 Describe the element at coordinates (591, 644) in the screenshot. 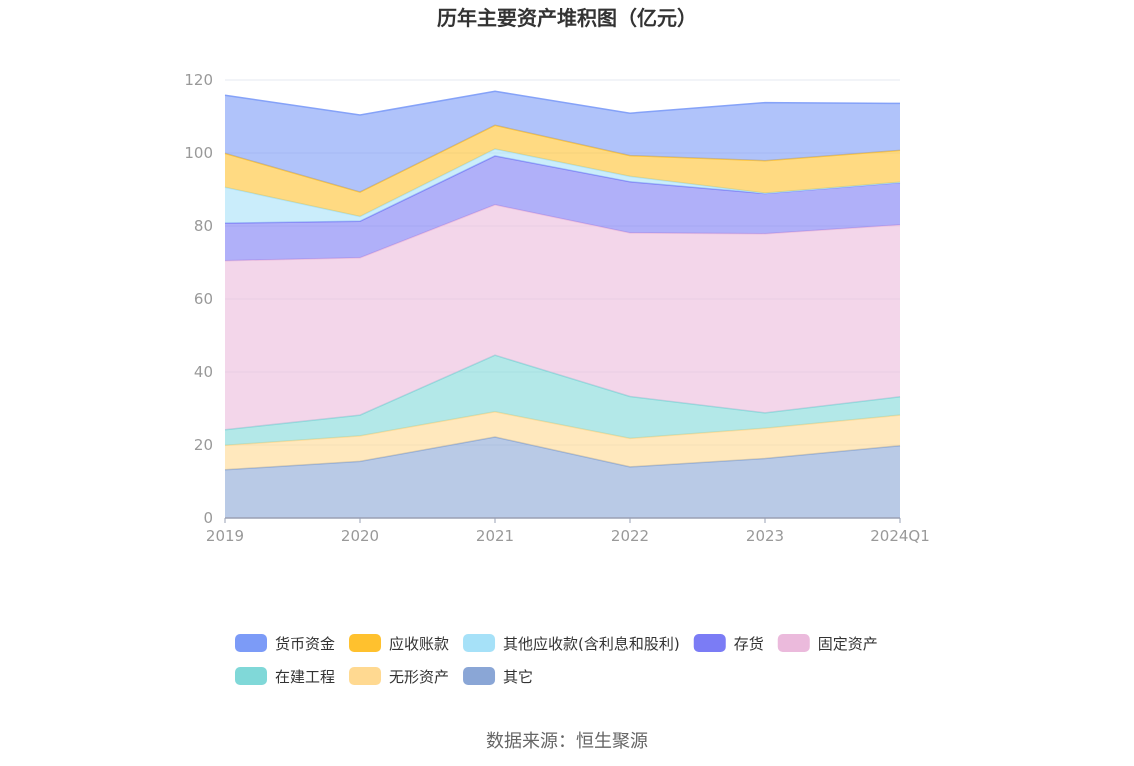

I see `legend-label: 其他应收款(含利息和股利)` at that location.